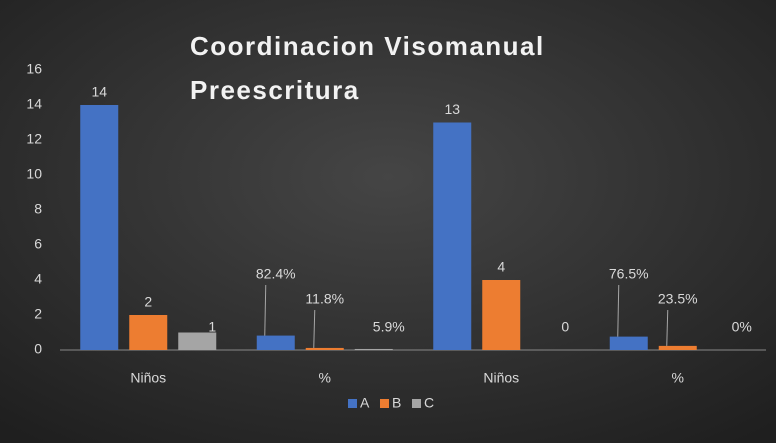 Image resolution: width=776 pixels, height=443 pixels. I want to click on data-label: 14, so click(99, 92).